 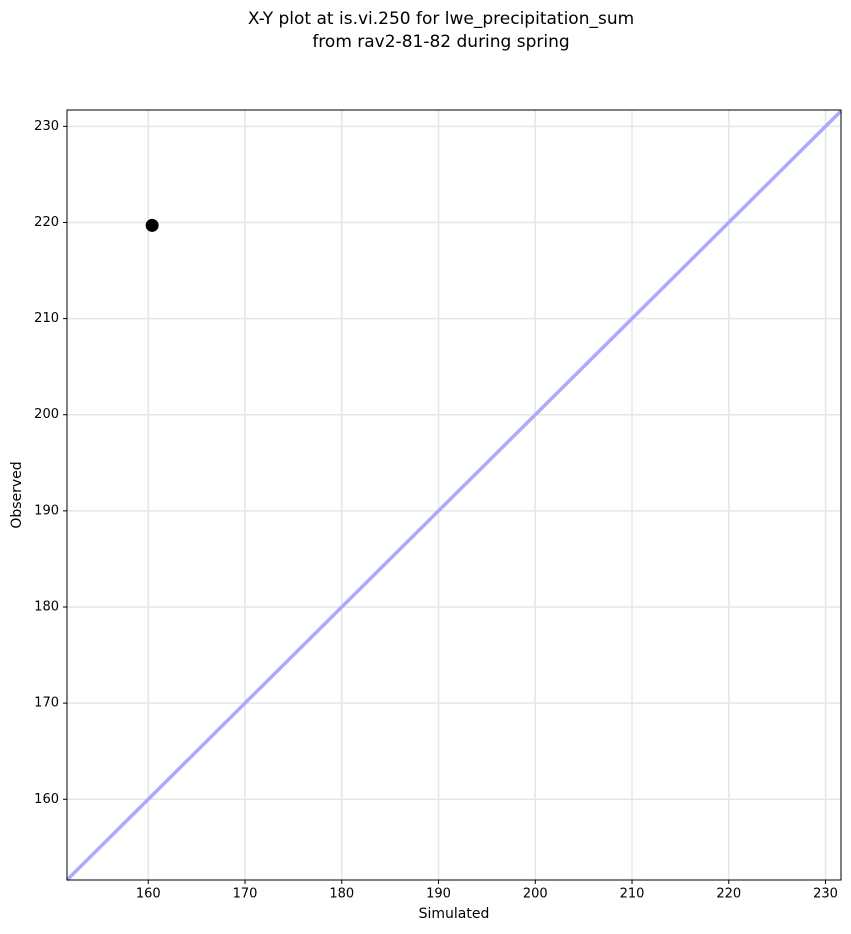 I want to click on x-tick-label: 230, so click(x=825, y=894).